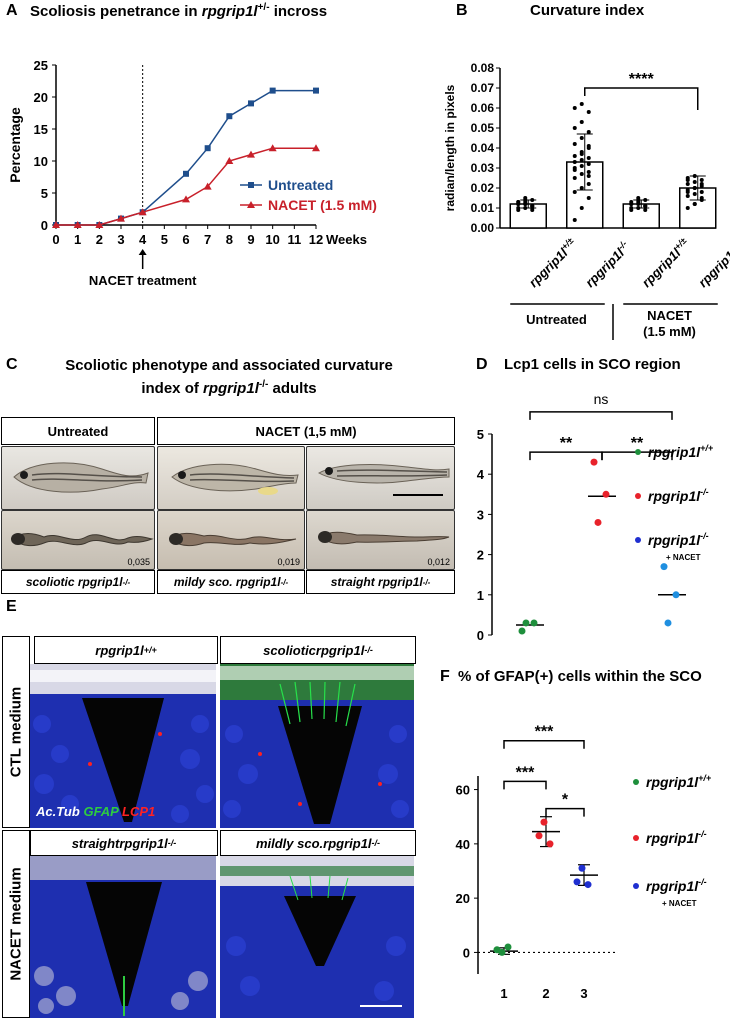 The height and width of the screenshot is (1023, 735). I want to click on treatment-annotation: NACET treatment, so click(143, 280).